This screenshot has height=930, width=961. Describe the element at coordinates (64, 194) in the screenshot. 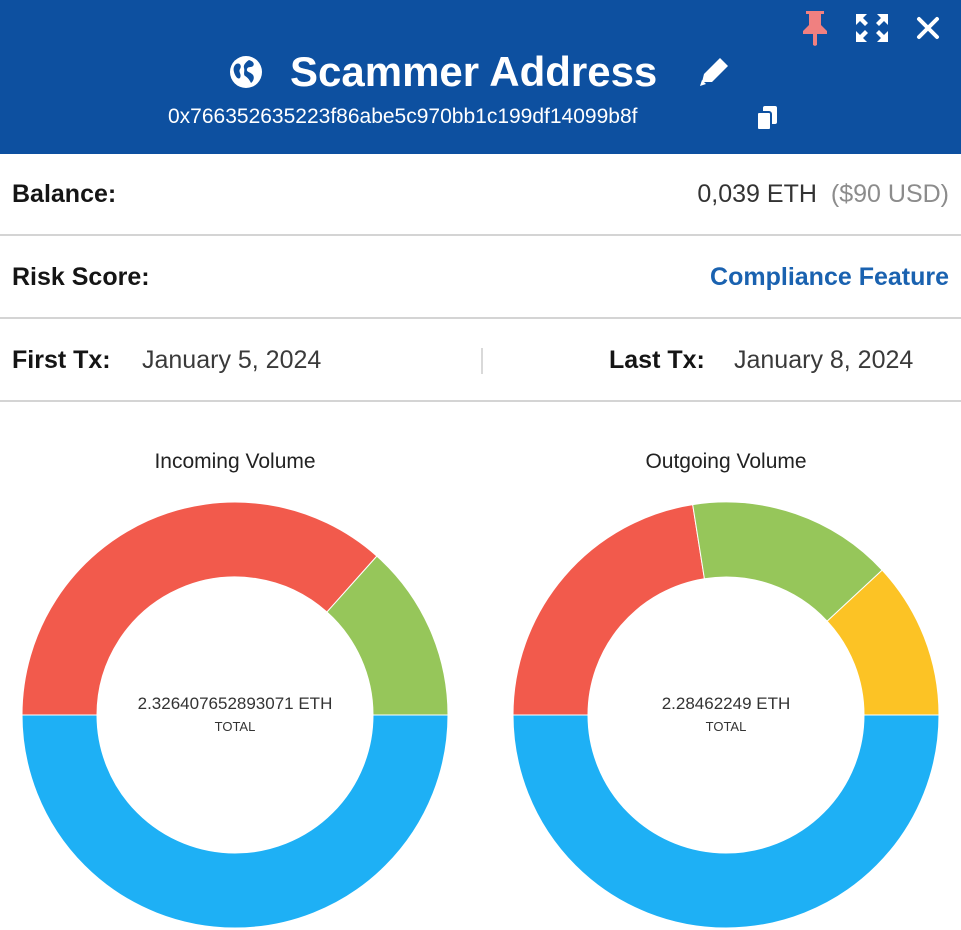

I see `balance-label: Balance:` at that location.